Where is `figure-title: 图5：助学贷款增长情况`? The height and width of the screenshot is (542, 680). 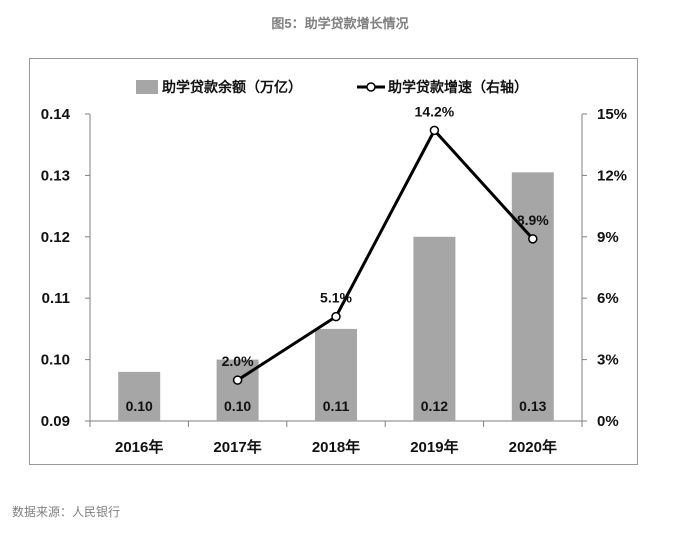
figure-title: 图5：助学贷款增长情况 is located at coordinates (340, 23).